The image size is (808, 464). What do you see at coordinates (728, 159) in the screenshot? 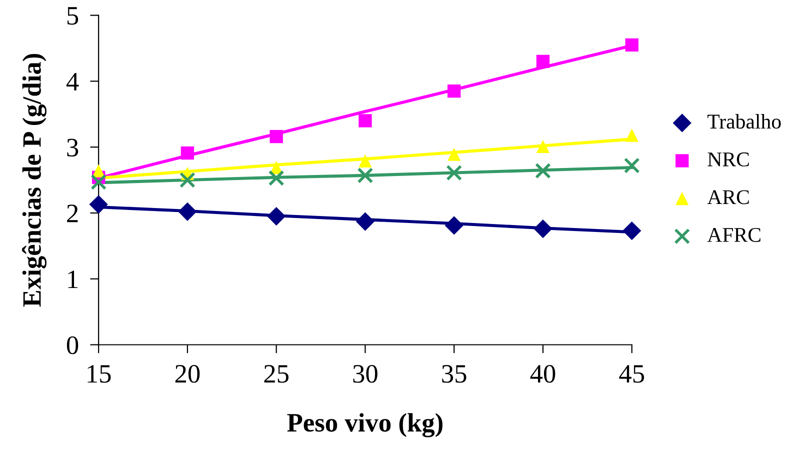
I see `legend-label: NRC` at bounding box center [728, 159].